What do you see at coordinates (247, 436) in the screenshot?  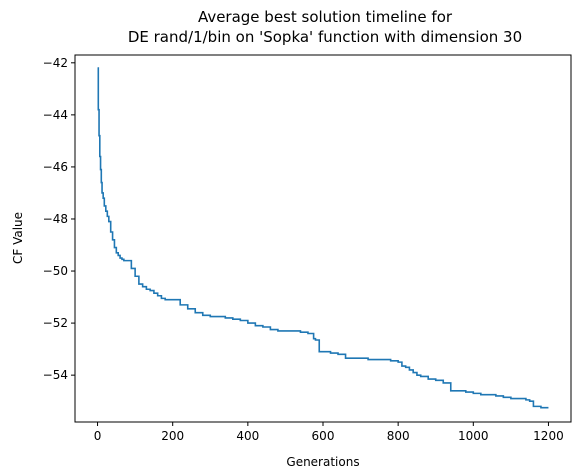 I see `x-tick-label: 400` at bounding box center [247, 436].